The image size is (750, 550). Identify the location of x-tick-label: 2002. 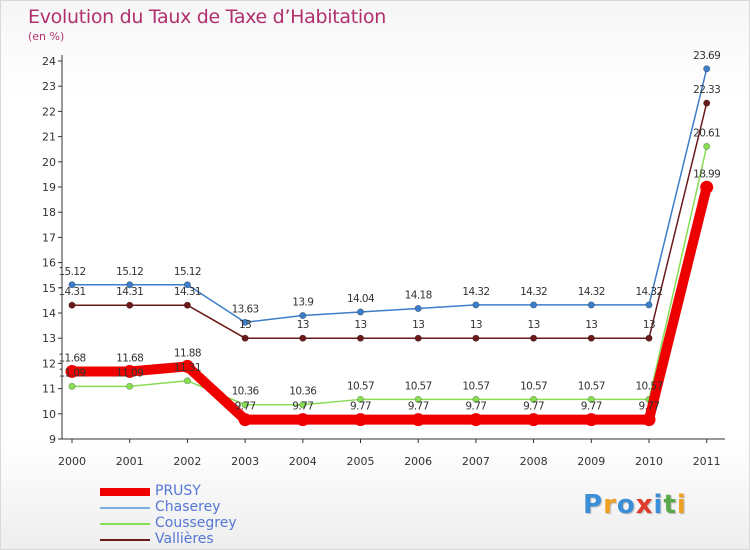
(187, 461).